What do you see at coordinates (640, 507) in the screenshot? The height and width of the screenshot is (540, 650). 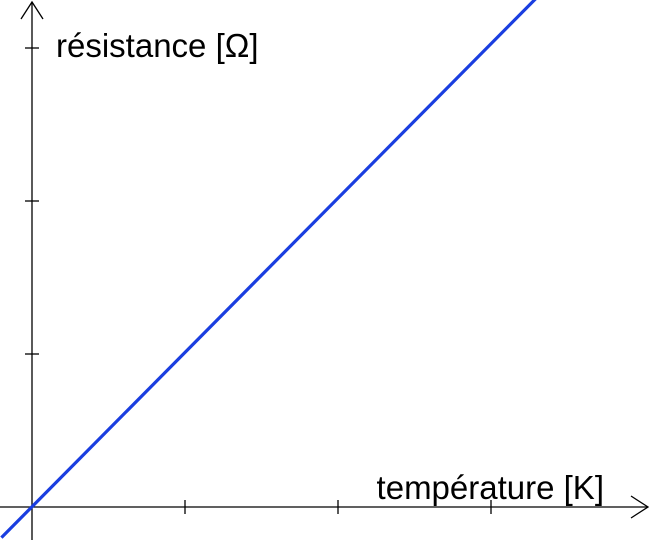 I see `x-axis-arrowhead` at bounding box center [640, 507].